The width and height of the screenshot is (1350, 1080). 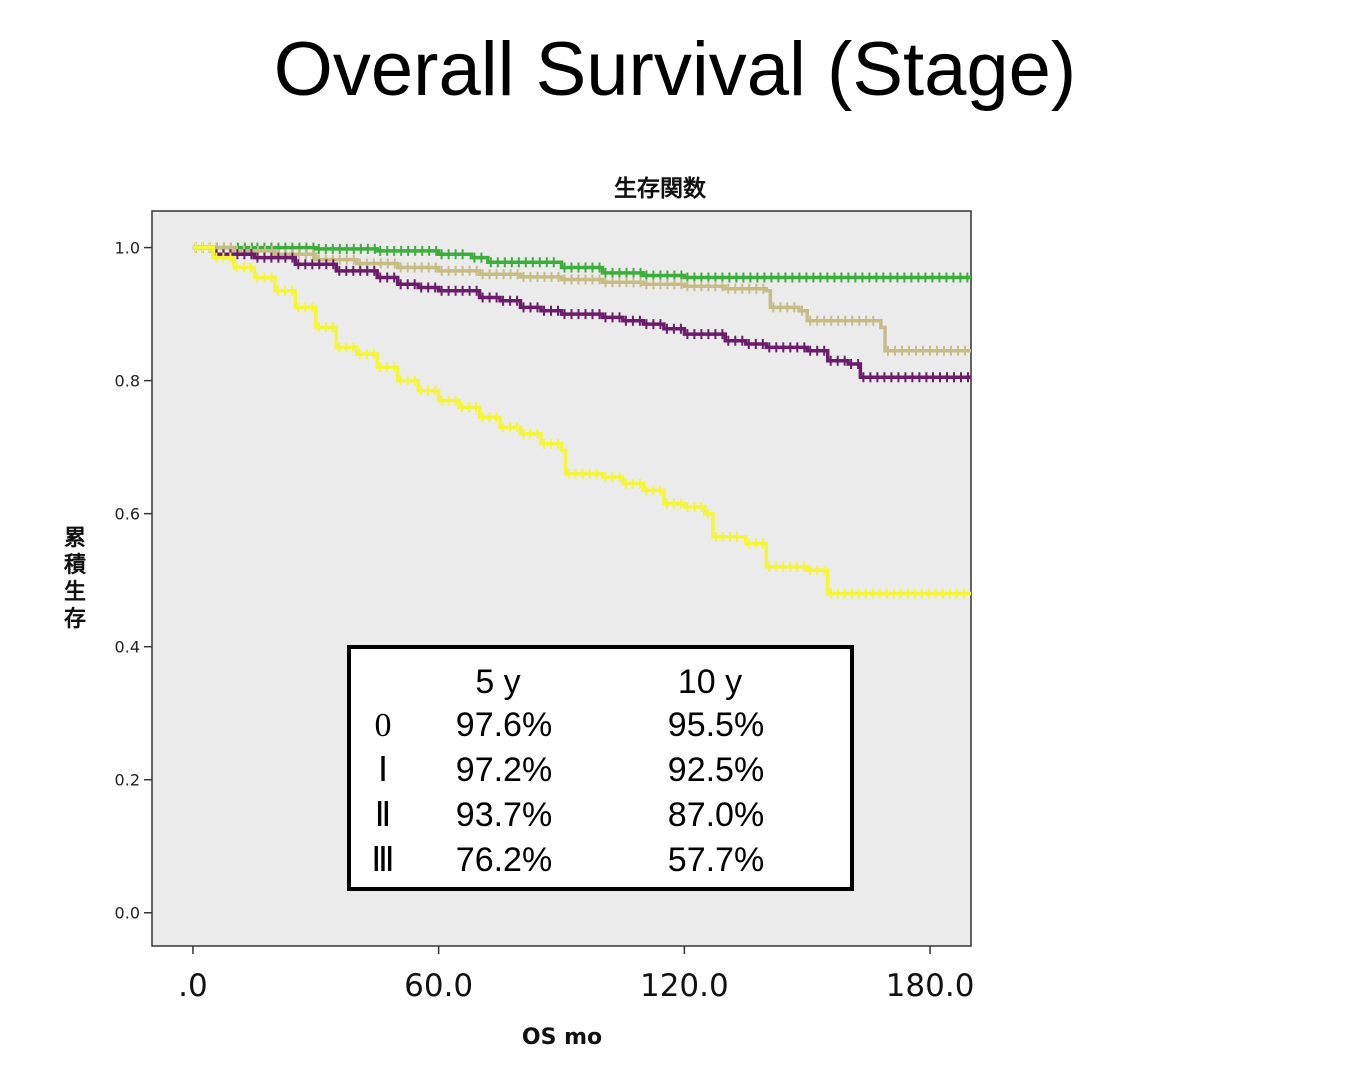 I want to click on table-frame, so click(x=600, y=768).